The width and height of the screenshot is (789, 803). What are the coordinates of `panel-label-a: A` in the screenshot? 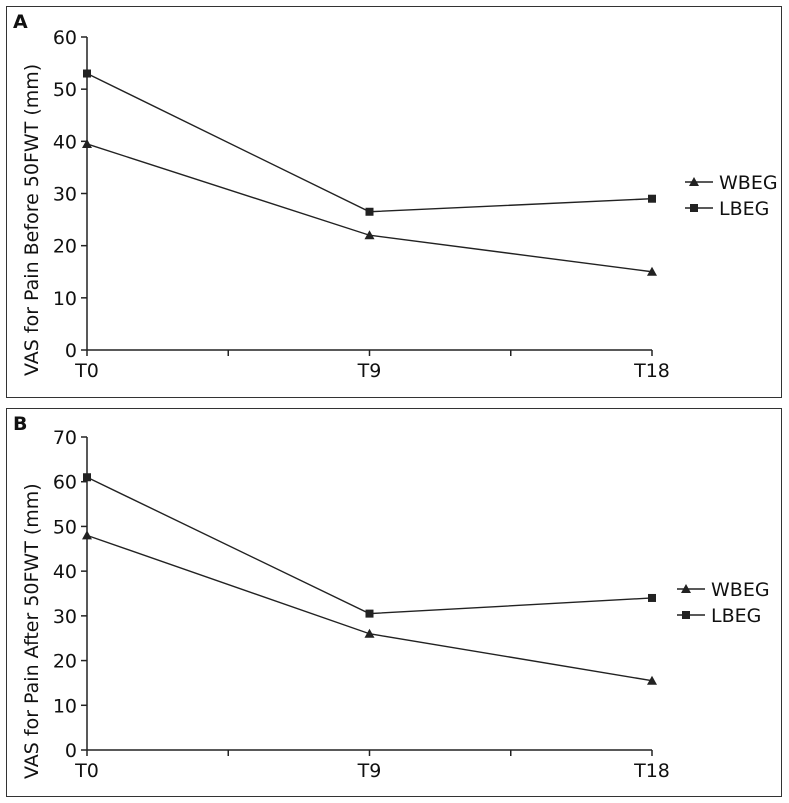 It's located at (20, 22).